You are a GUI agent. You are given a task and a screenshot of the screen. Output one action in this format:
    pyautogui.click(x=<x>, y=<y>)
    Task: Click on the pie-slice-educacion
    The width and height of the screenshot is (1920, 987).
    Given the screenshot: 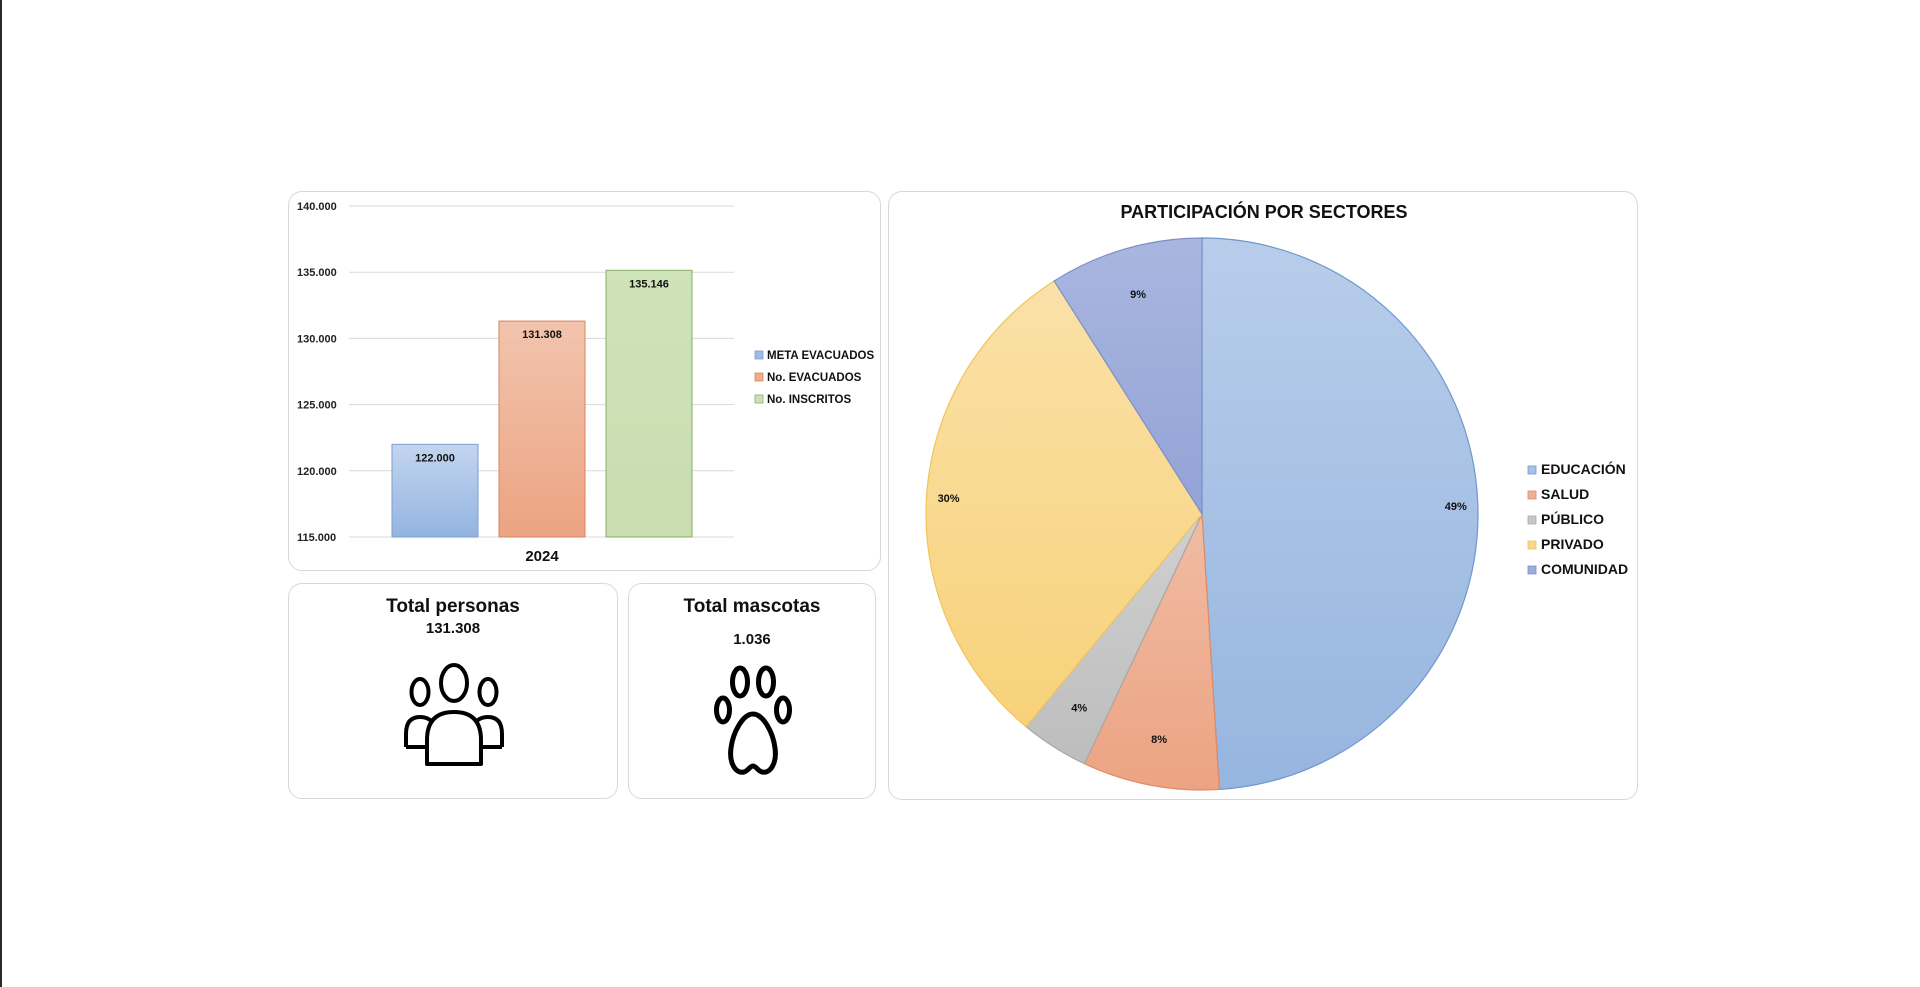 What is the action you would take?
    pyautogui.click(x=1340, y=514)
    